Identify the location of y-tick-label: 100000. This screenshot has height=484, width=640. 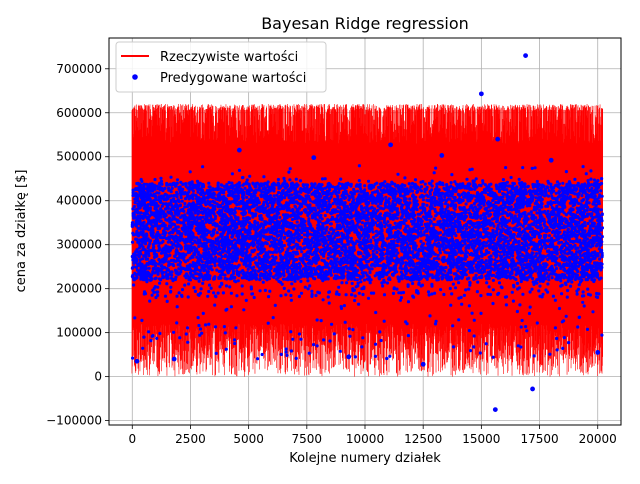
(79, 333).